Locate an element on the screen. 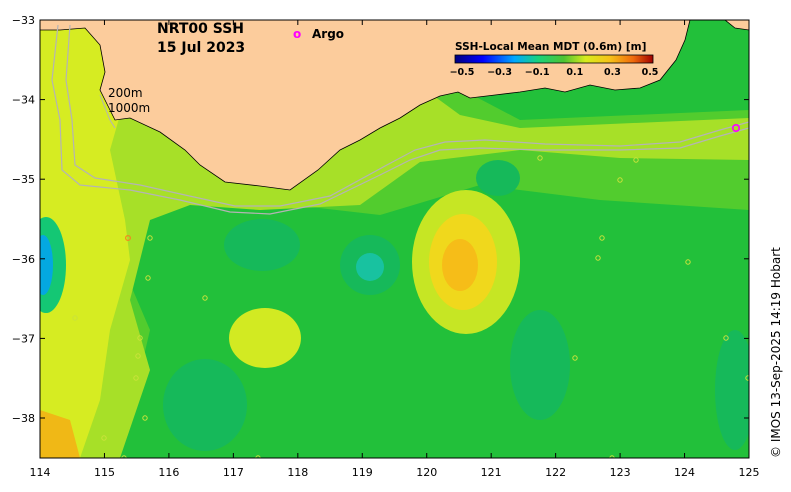 Image resolution: width=791 pixels, height=492 pixels. x-tick-label: 116 is located at coordinates (168, 472).